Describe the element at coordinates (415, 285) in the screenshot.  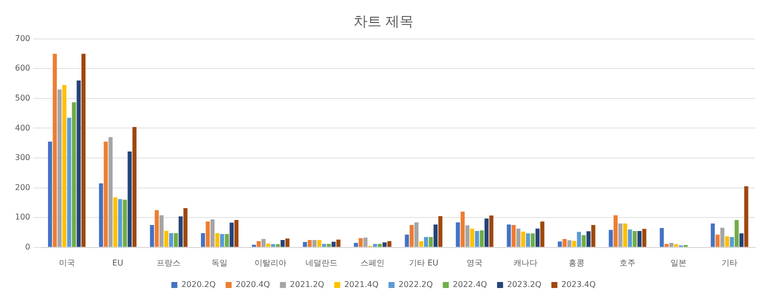
I see `legend-label: 2022.2Q` at that location.